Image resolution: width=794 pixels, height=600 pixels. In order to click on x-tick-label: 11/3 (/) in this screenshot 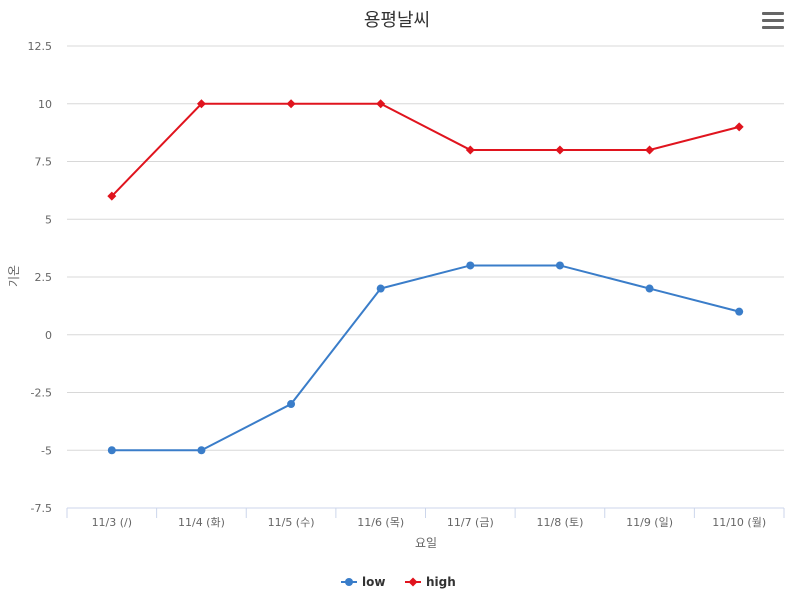, I will do `click(112, 522)`.